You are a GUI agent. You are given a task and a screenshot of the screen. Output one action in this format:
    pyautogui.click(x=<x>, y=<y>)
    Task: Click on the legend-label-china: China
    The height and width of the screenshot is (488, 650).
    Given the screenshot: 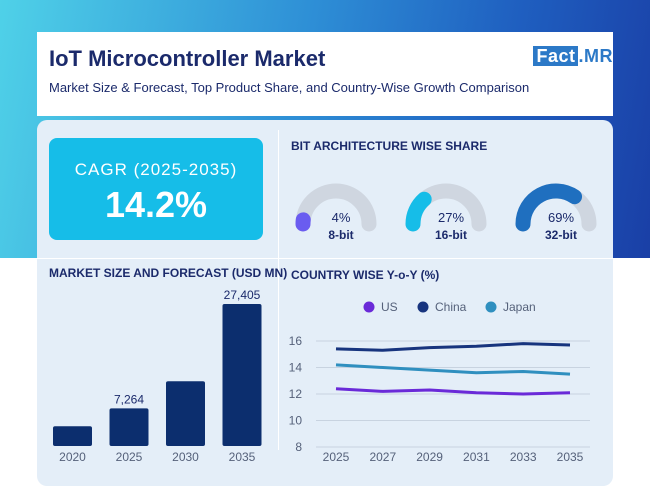 What is the action you would take?
    pyautogui.click(x=451, y=307)
    